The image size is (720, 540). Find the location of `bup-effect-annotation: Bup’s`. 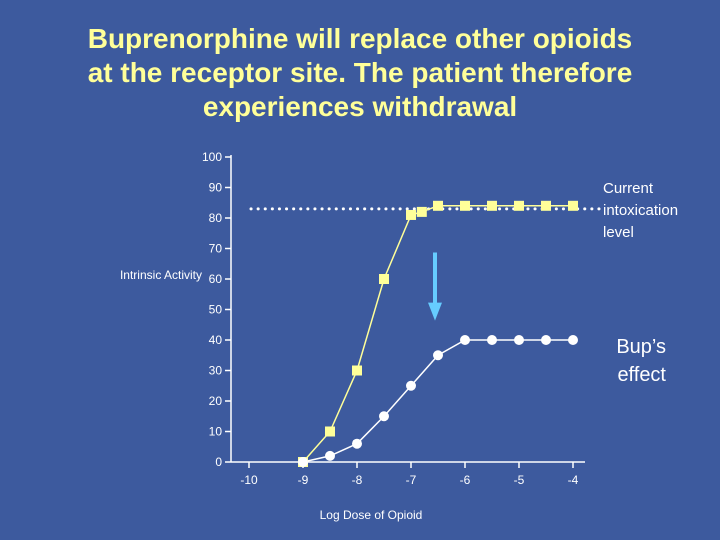

bup-effect-annotation: Bup’s is located at coordinates (641, 347).